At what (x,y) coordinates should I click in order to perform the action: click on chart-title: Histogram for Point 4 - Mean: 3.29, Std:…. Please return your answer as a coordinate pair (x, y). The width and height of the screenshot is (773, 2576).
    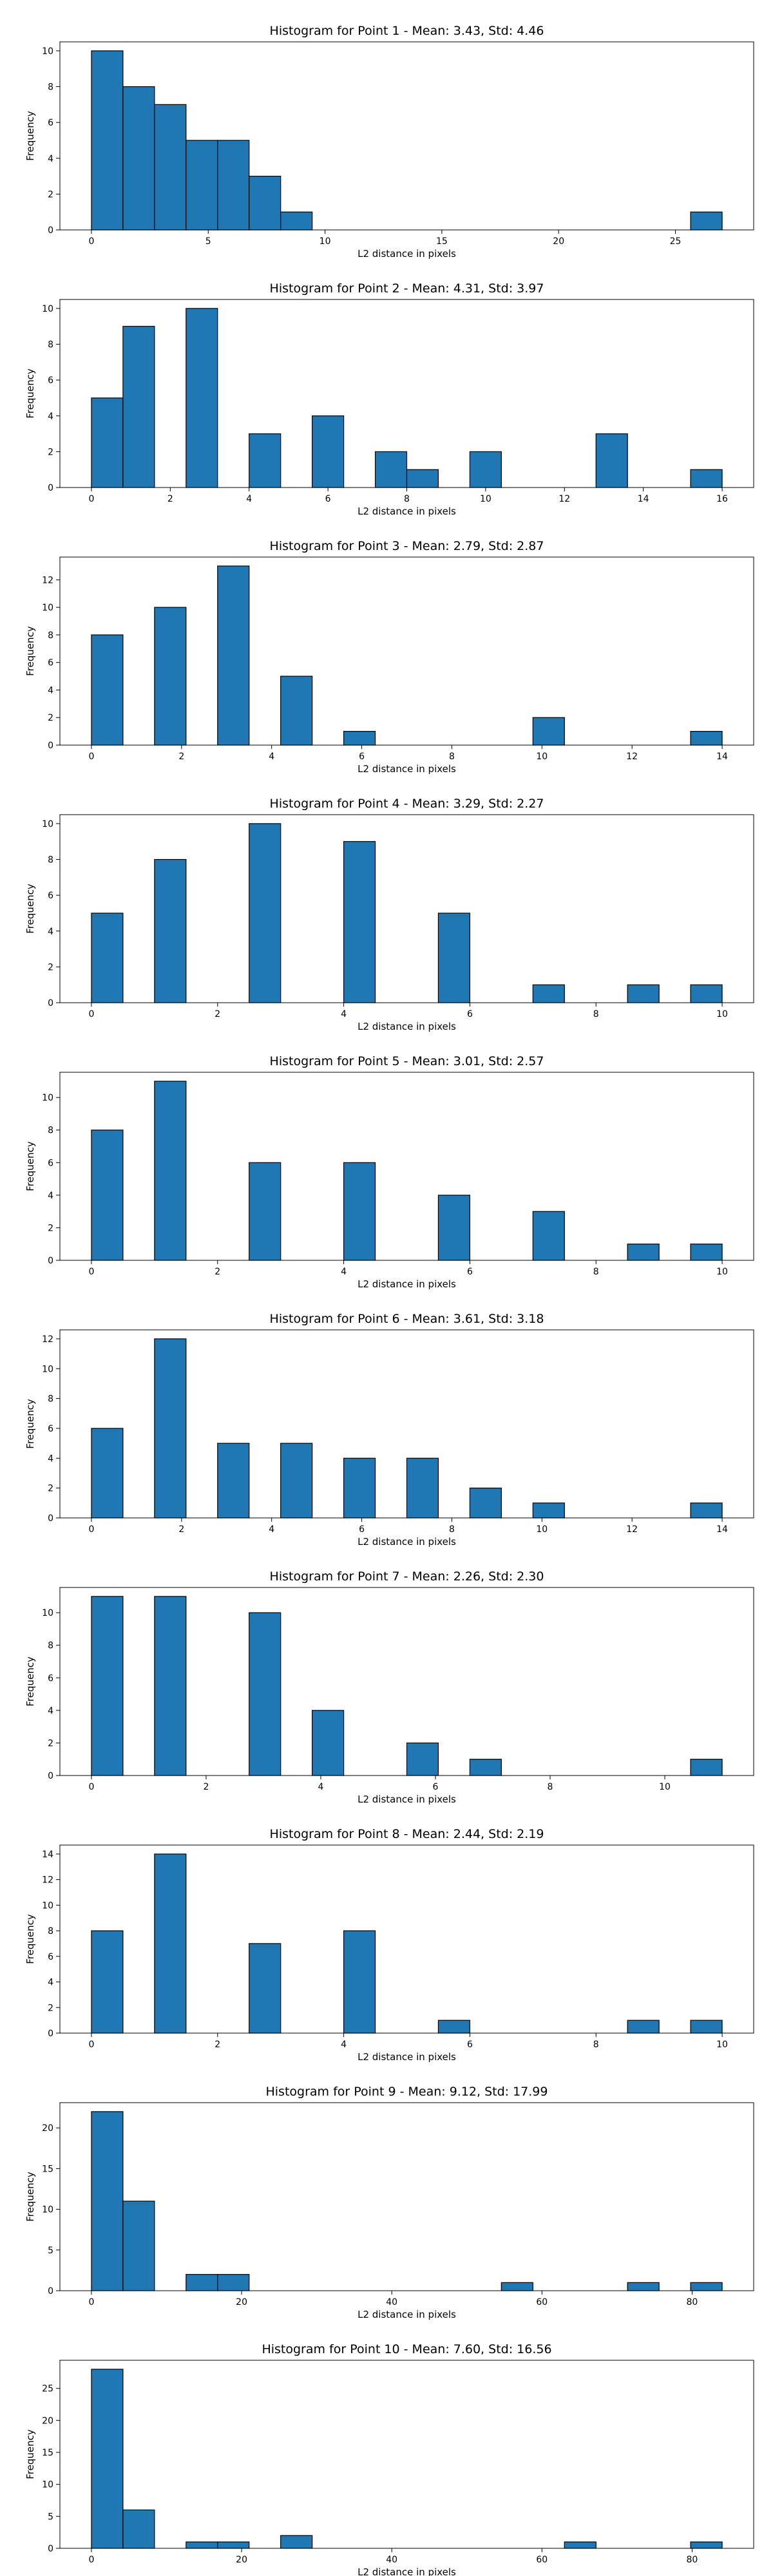
    Looking at the image, I should click on (407, 804).